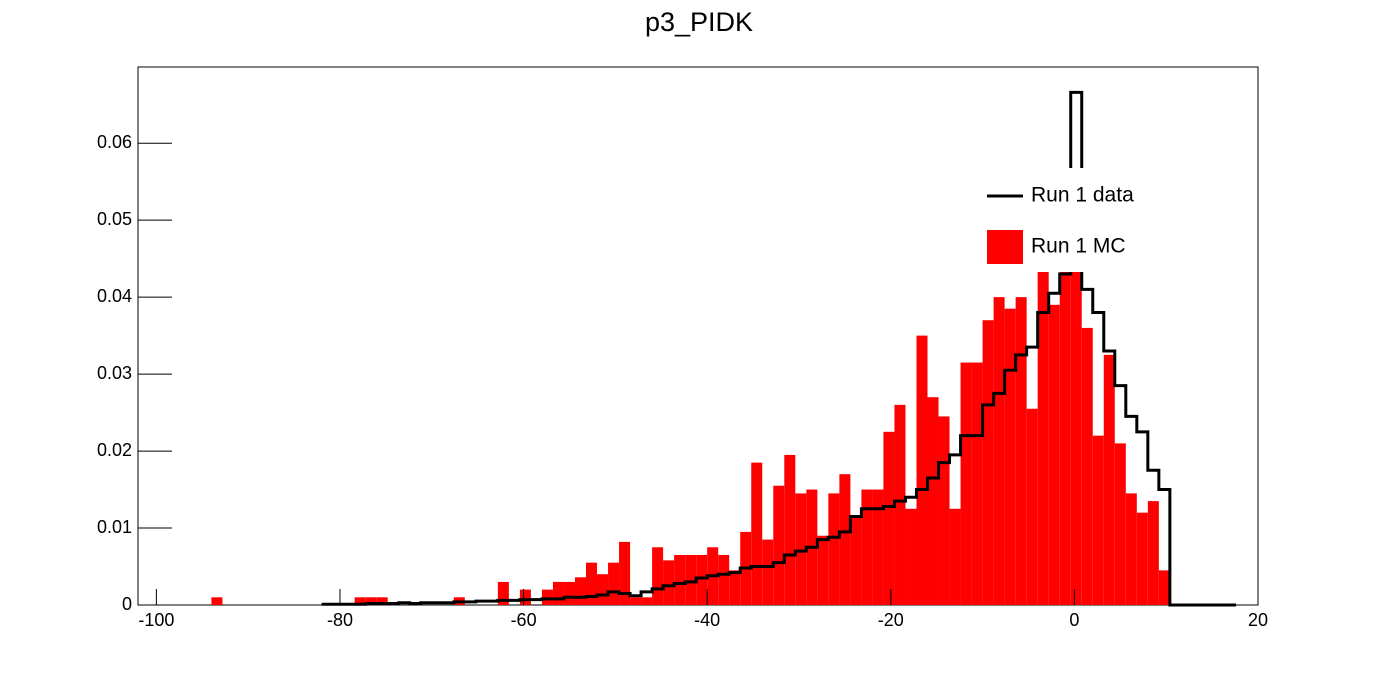  What do you see at coordinates (114, 450) in the screenshot?
I see `y-tick-label: 0.02` at bounding box center [114, 450].